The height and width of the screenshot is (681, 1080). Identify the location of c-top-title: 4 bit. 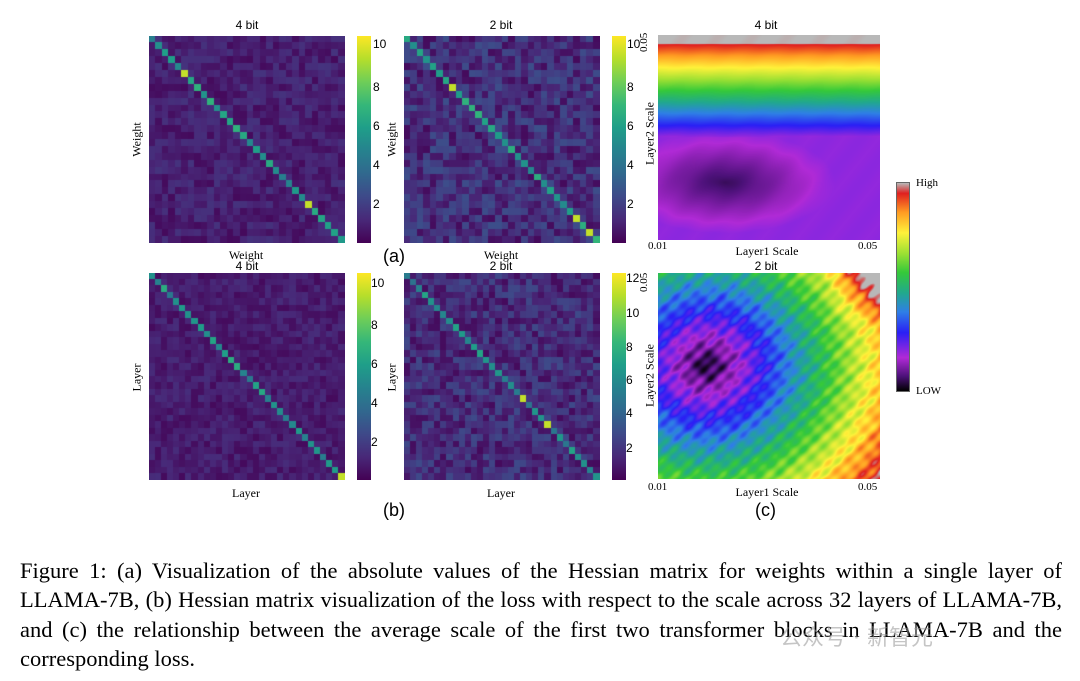
(766, 25).